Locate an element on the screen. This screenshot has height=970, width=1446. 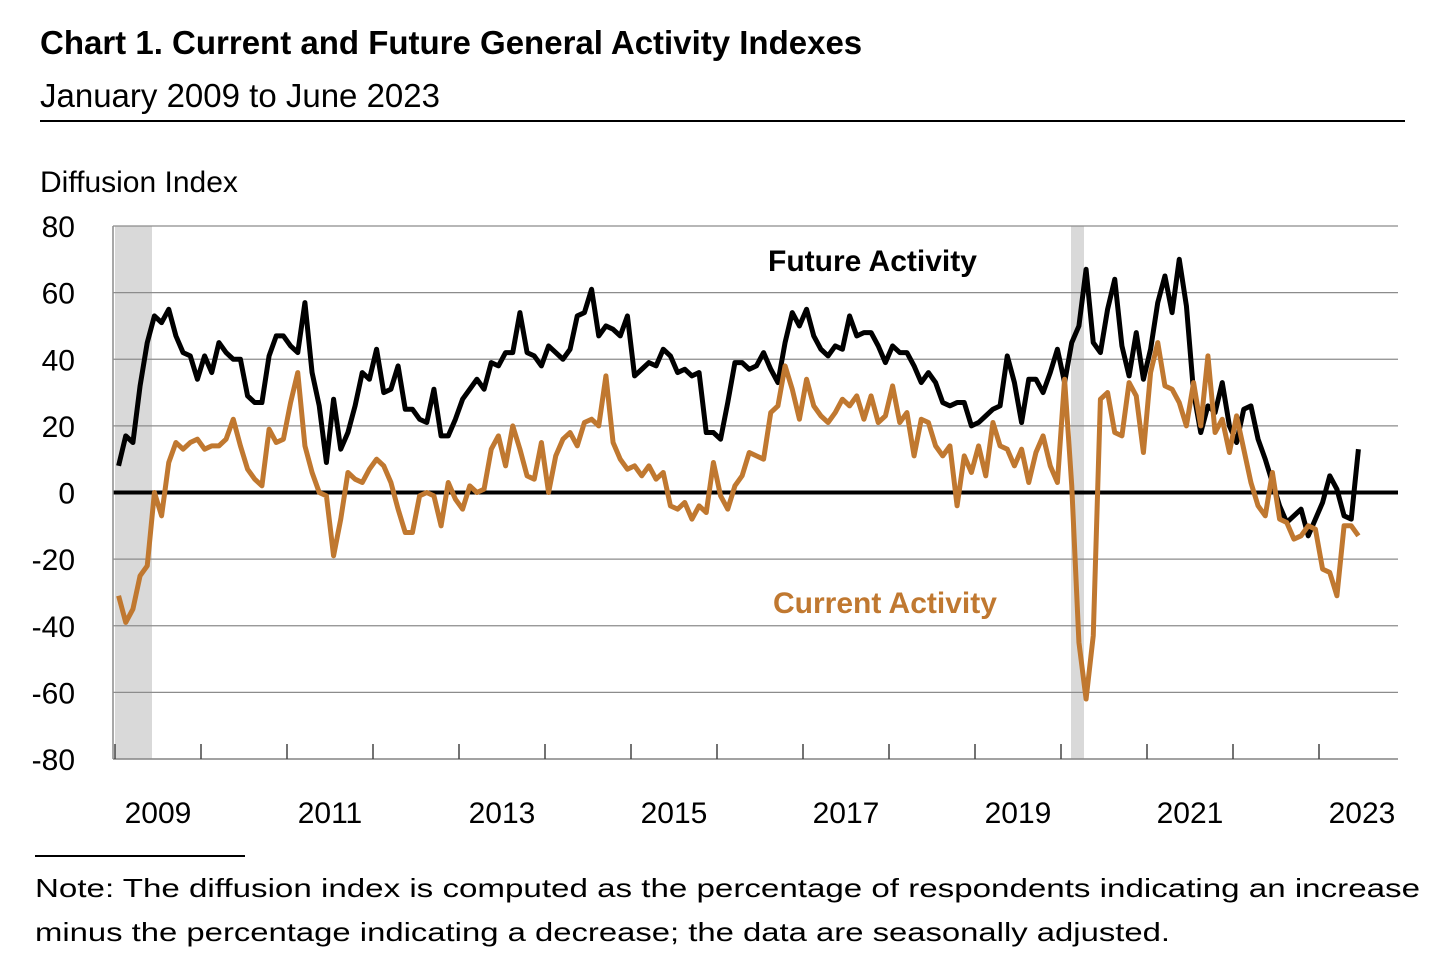
x-tick-label: 2009 is located at coordinates (158, 813).